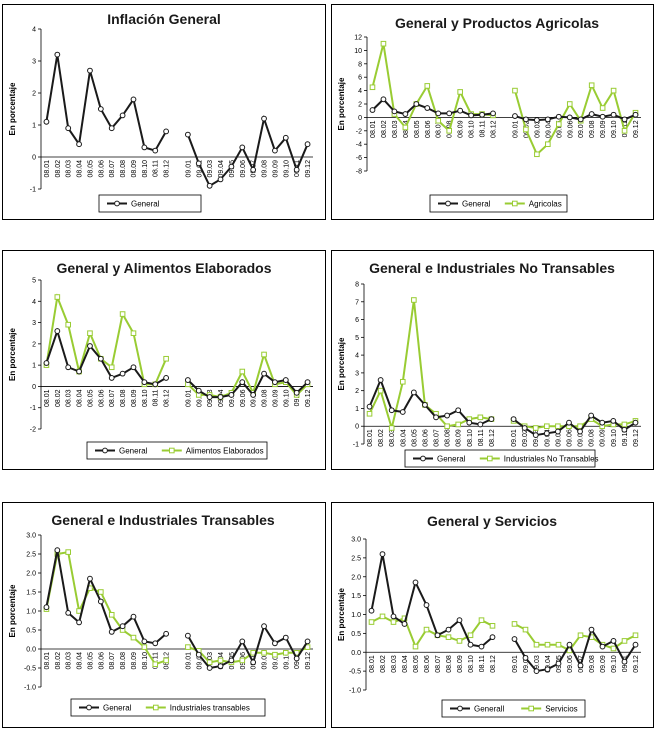  I want to click on y-tick-label: 1.5, so click(356, 596).